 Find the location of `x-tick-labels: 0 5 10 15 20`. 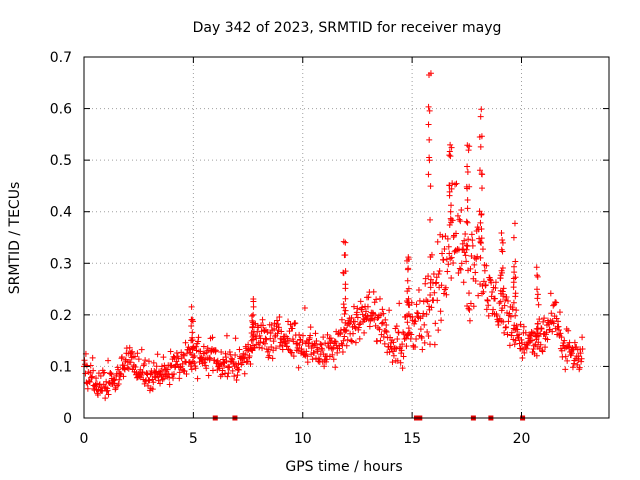

x-tick-labels: 0 5 10 15 20 is located at coordinates (305, 439).